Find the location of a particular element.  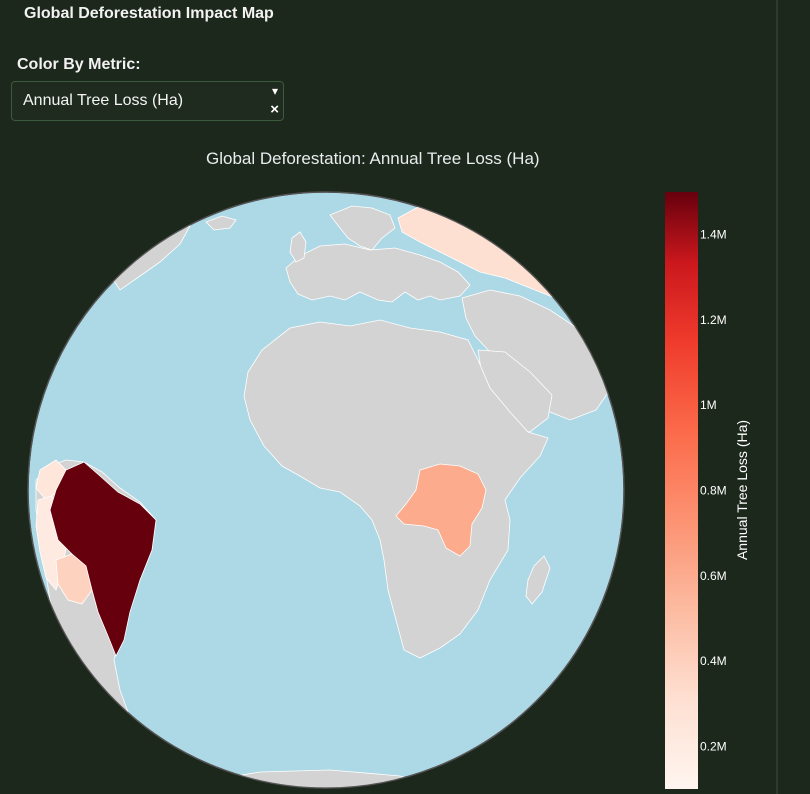

colorbar-tick-label: 0.8M is located at coordinates (713, 491).